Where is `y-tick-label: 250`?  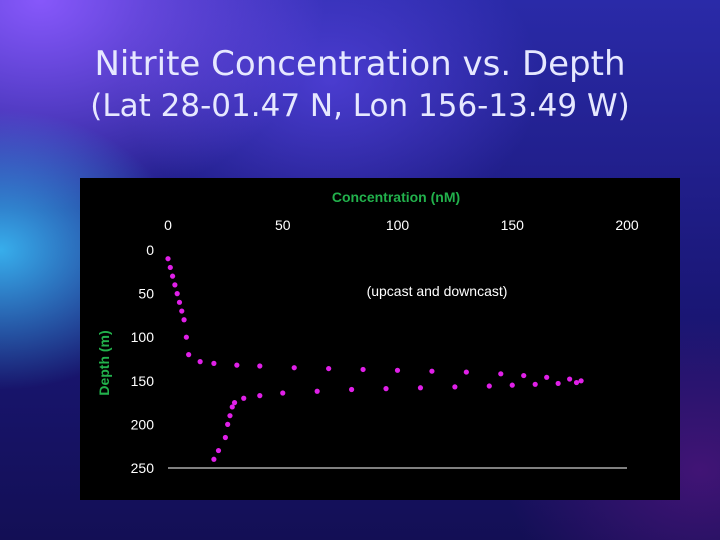
y-tick-label: 250 is located at coordinates (143, 468).